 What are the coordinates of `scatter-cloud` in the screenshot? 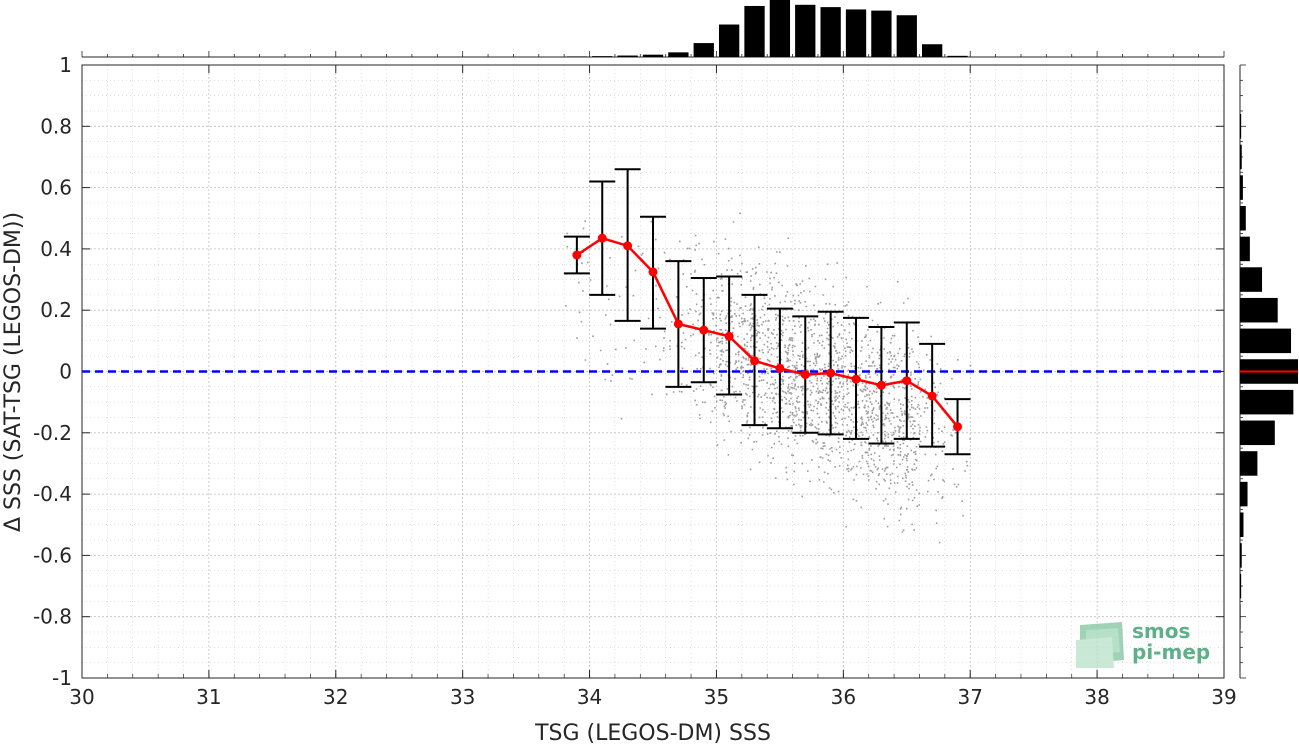 It's located at (768, 378).